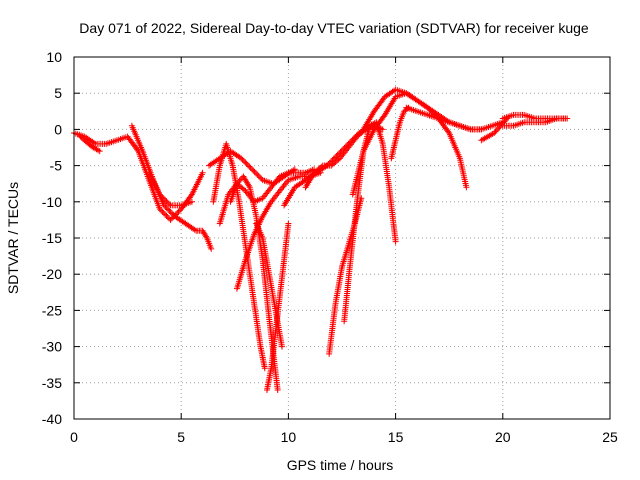 The height and width of the screenshot is (480, 640). What do you see at coordinates (52, 383) in the screenshot?
I see `y-tick-label: -35` at bounding box center [52, 383].